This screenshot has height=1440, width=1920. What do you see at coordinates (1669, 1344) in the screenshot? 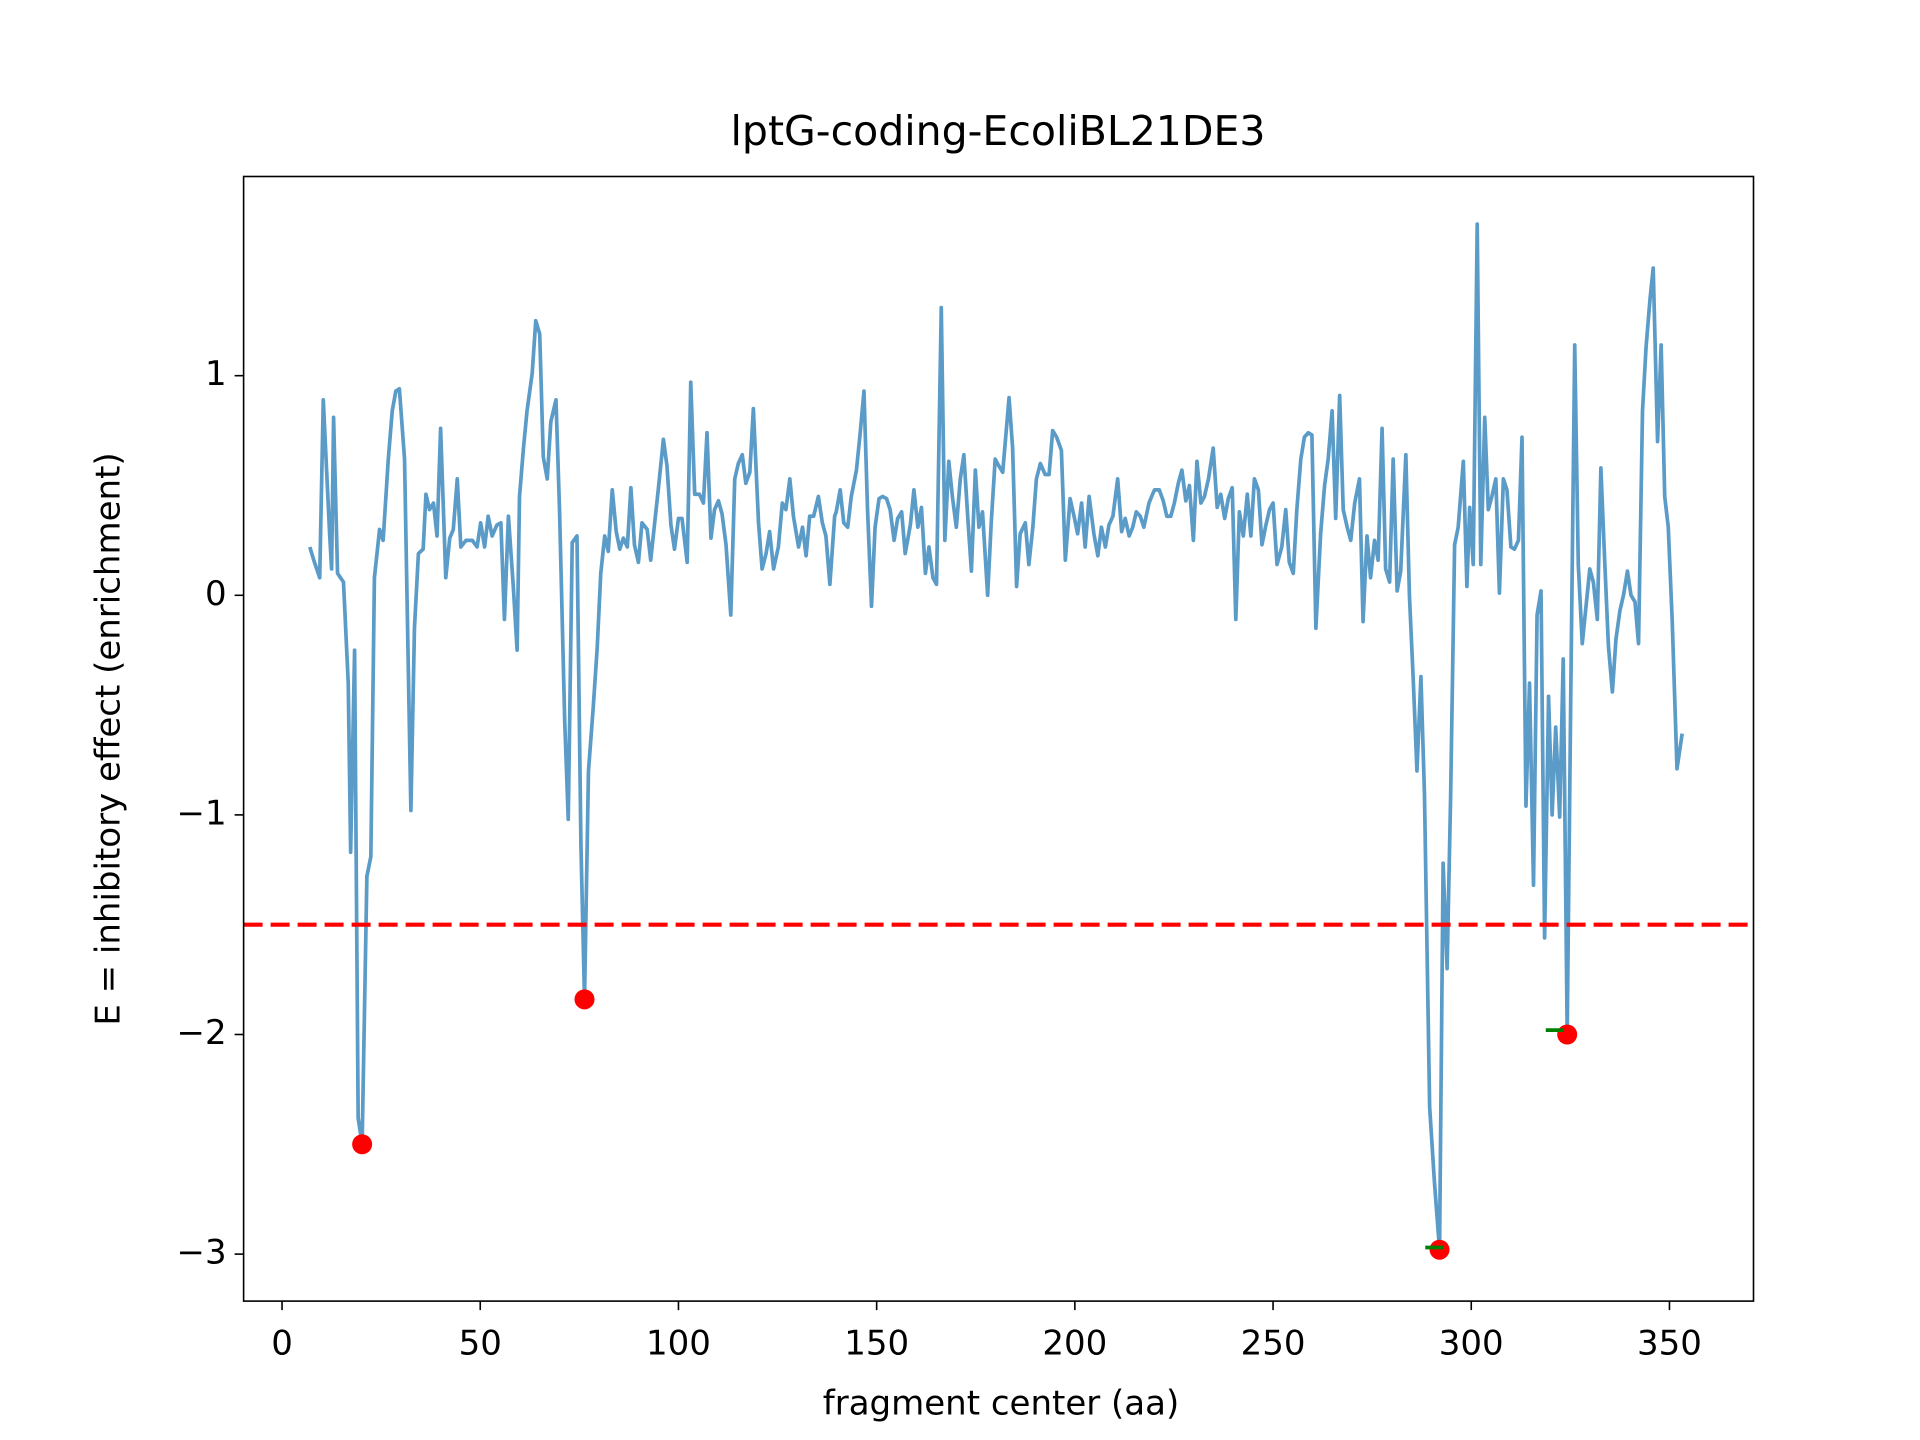
I see `x-tick-label: 350` at bounding box center [1669, 1344].